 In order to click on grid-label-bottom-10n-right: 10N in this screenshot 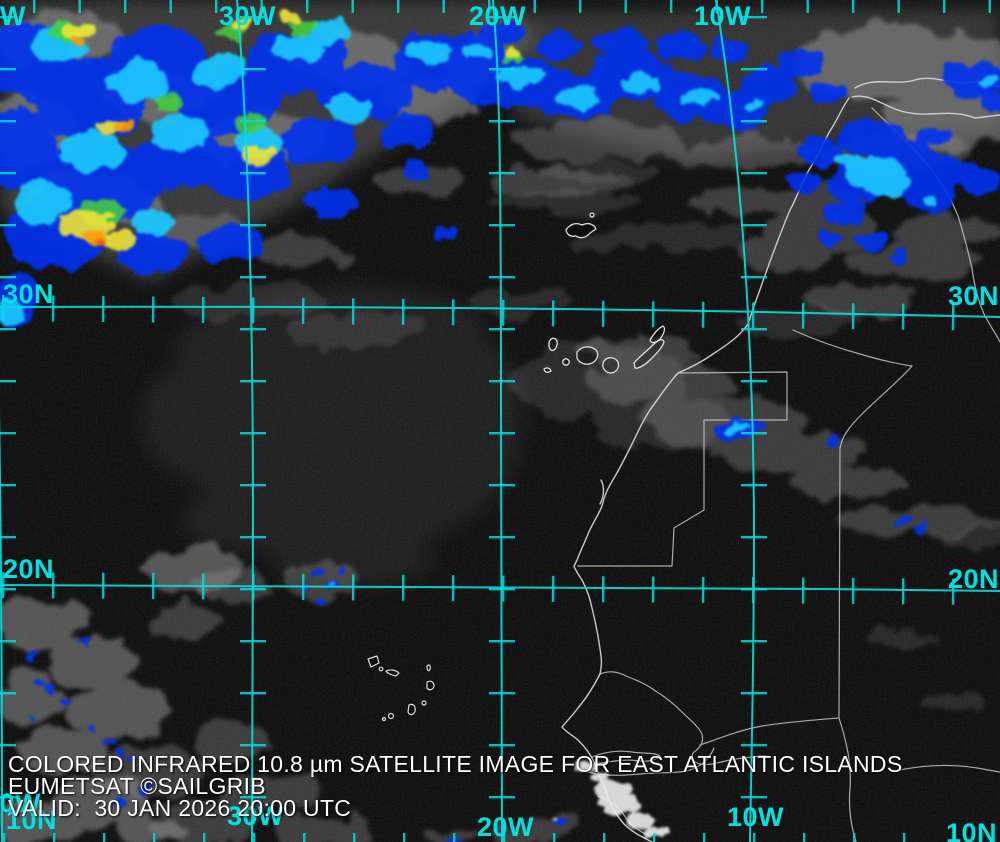, I will do `click(972, 830)`.